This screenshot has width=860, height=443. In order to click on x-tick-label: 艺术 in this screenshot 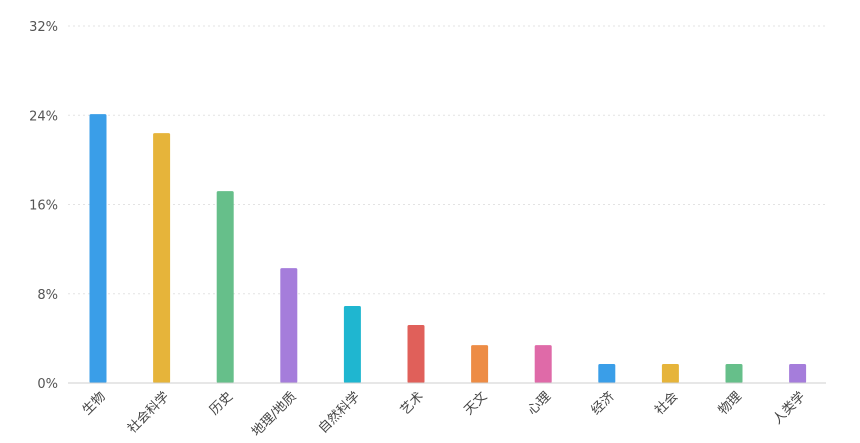, I will do `click(412, 403)`.